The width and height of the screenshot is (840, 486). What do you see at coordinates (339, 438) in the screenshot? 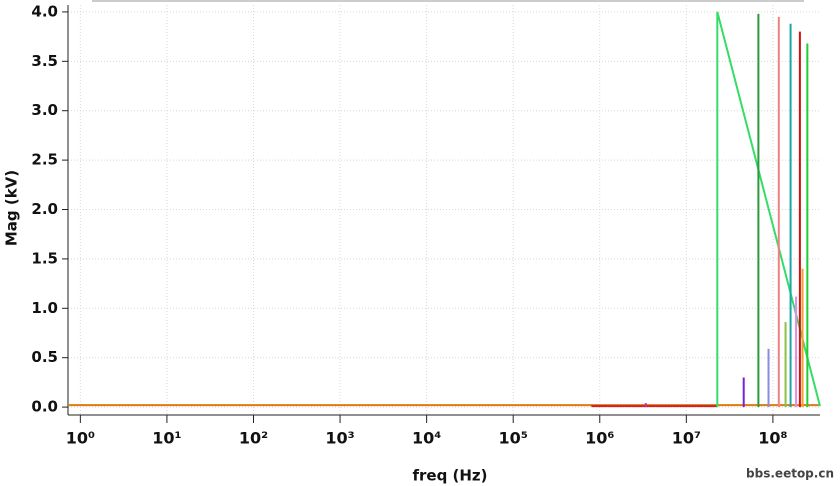
I see `x-tick-label: 10³` at bounding box center [339, 438].